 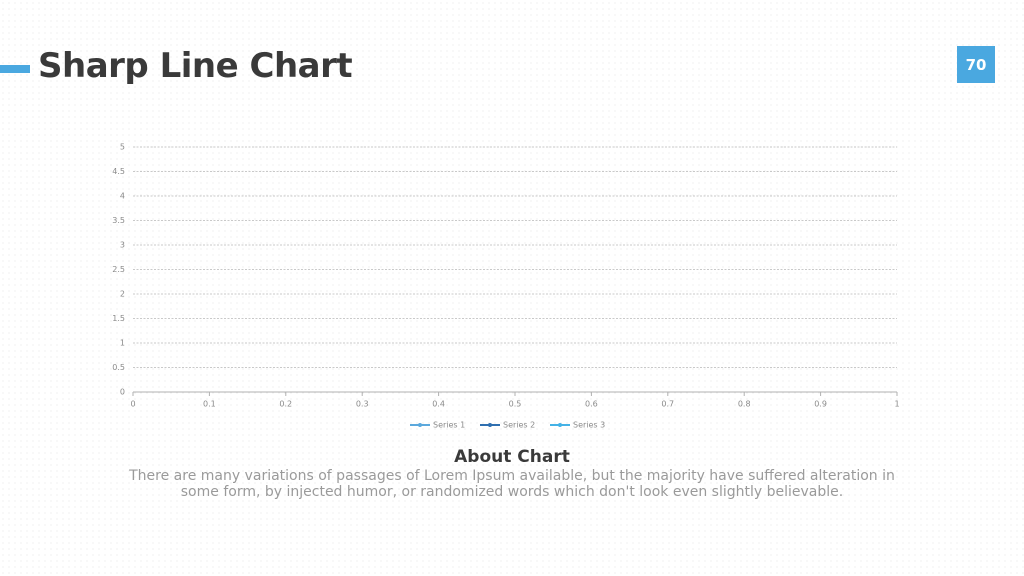 What do you see at coordinates (896, 404) in the screenshot?
I see `x-tick-label: 1` at bounding box center [896, 404].